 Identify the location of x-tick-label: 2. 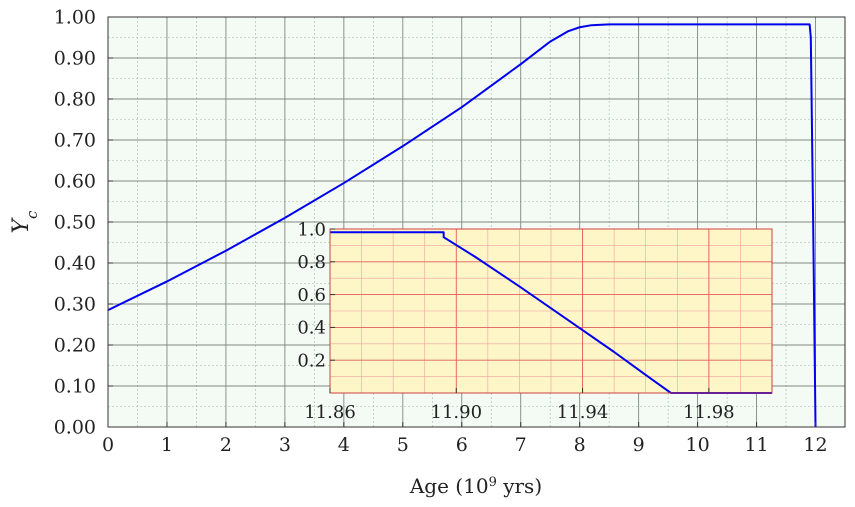
(226, 445).